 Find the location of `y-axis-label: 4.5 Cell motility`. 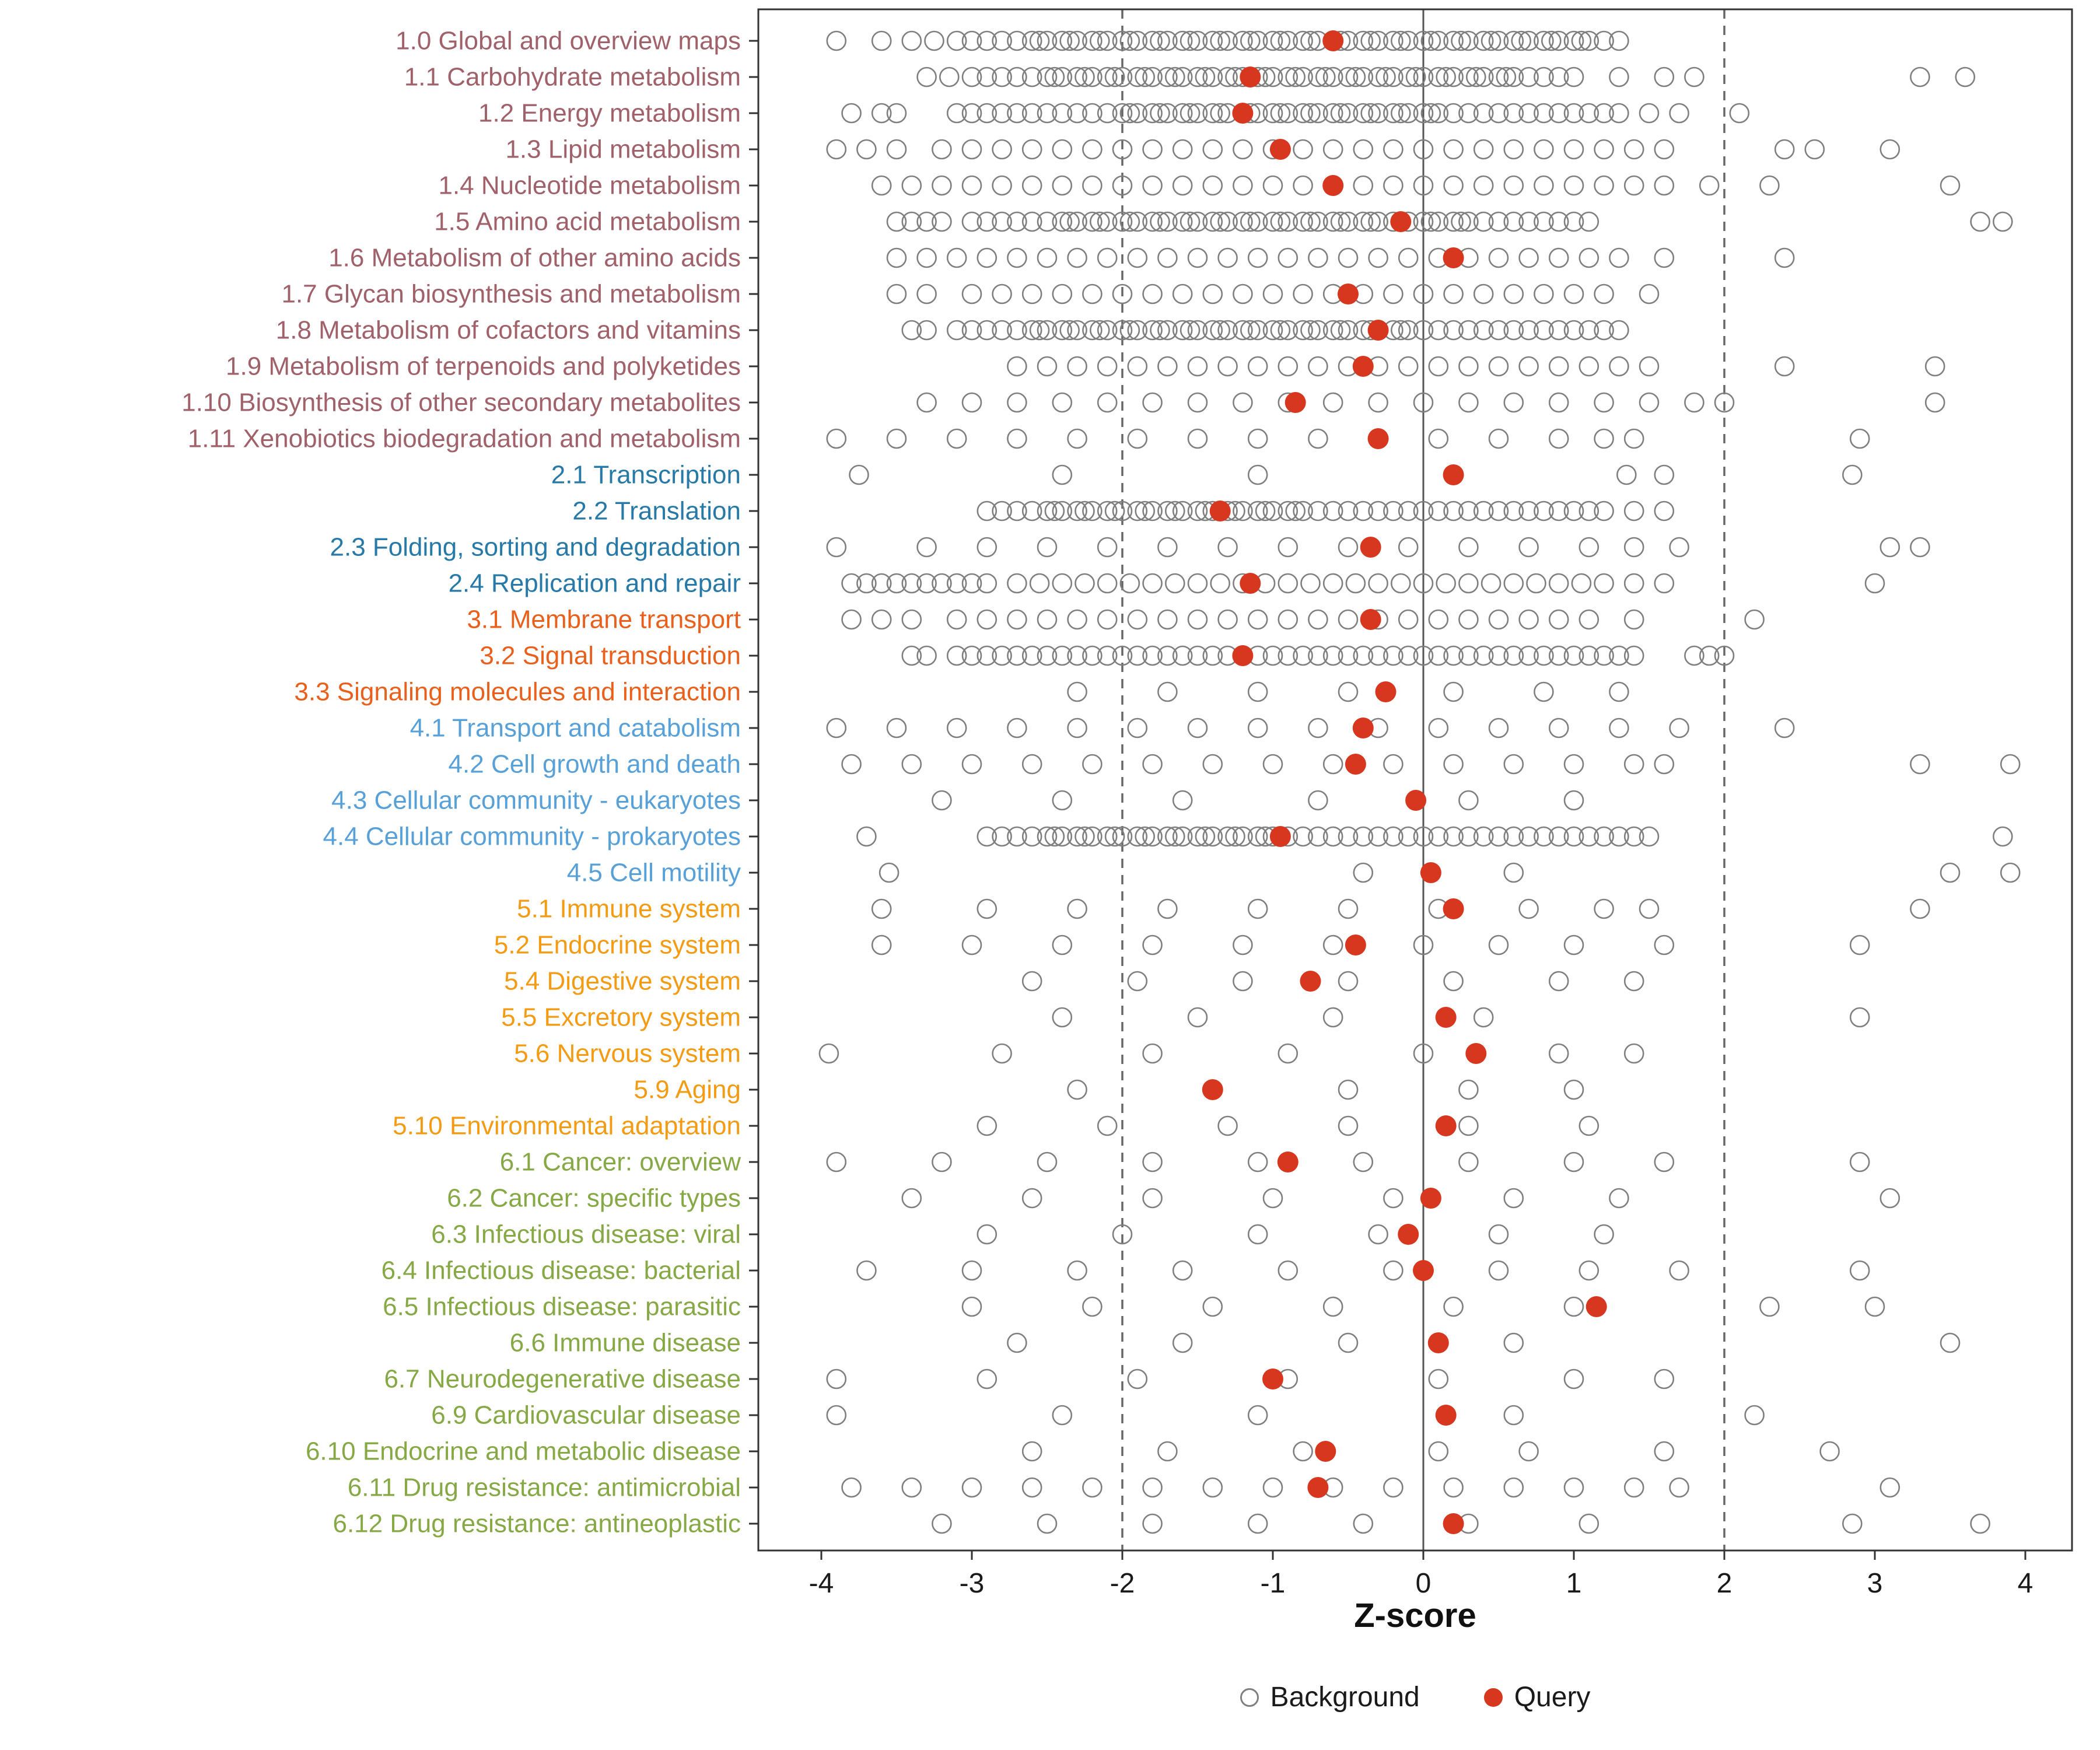

y-axis-label: 4.5 Cell motility is located at coordinates (654, 873).